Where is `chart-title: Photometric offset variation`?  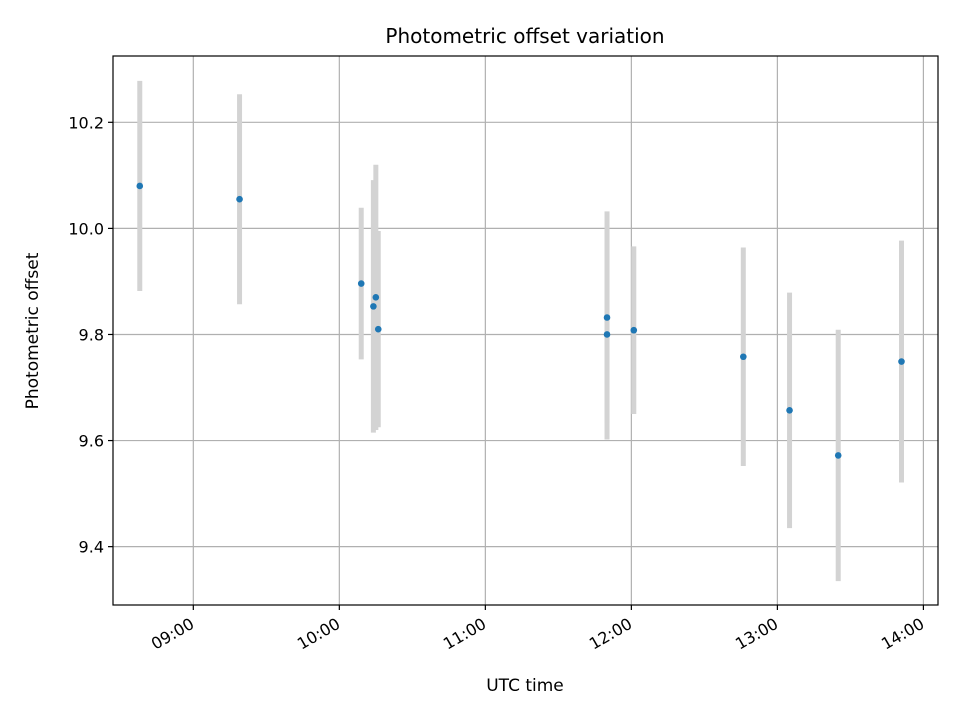 chart-title: Photometric offset variation is located at coordinates (524, 36).